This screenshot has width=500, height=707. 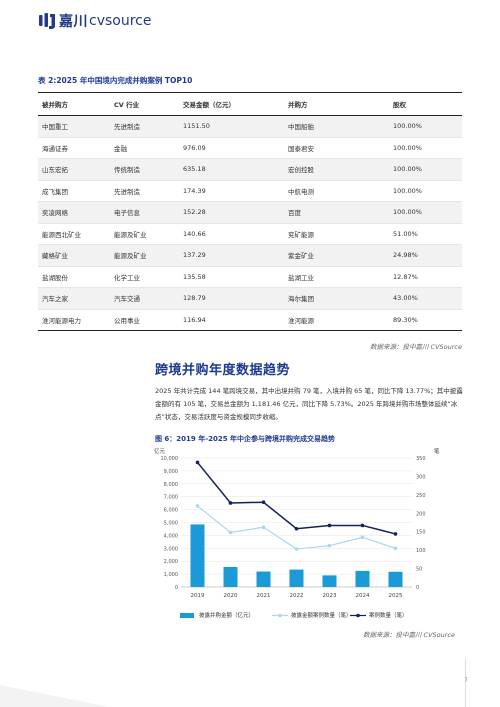 What do you see at coordinates (425, 298) in the screenshot?
I see `table-cell: 43.00%` at bounding box center [425, 298].